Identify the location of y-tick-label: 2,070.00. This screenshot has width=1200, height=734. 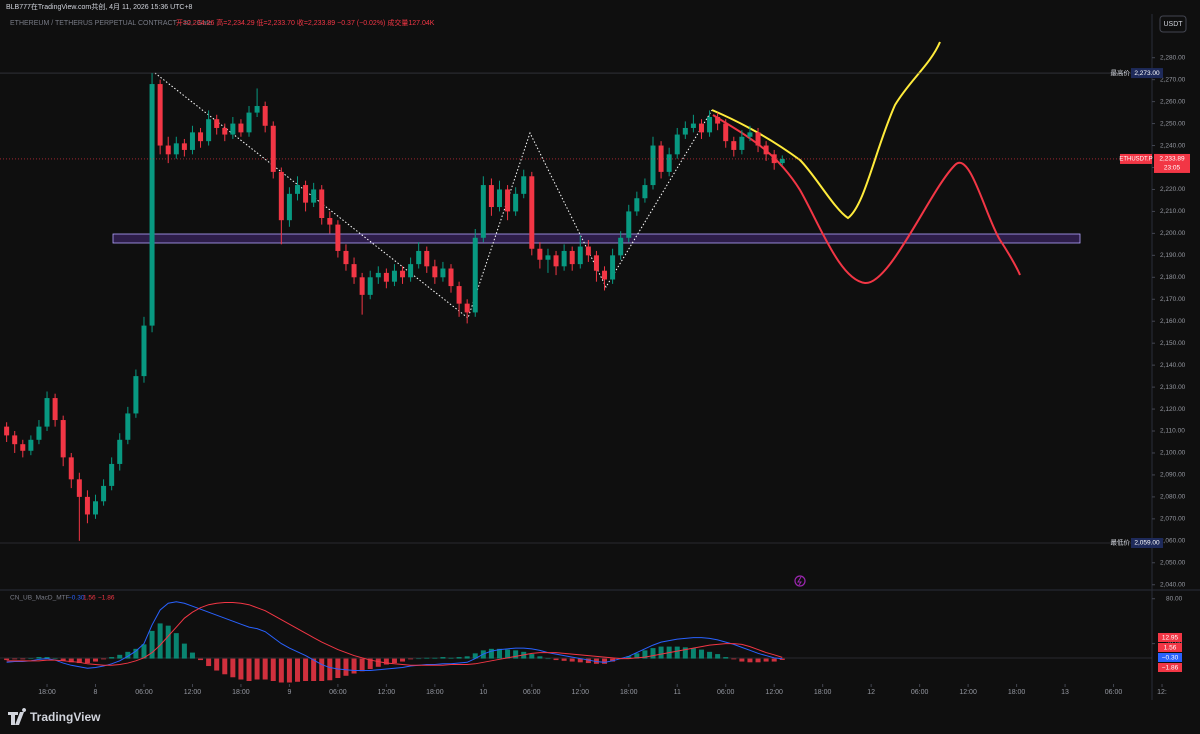
(1173, 519).